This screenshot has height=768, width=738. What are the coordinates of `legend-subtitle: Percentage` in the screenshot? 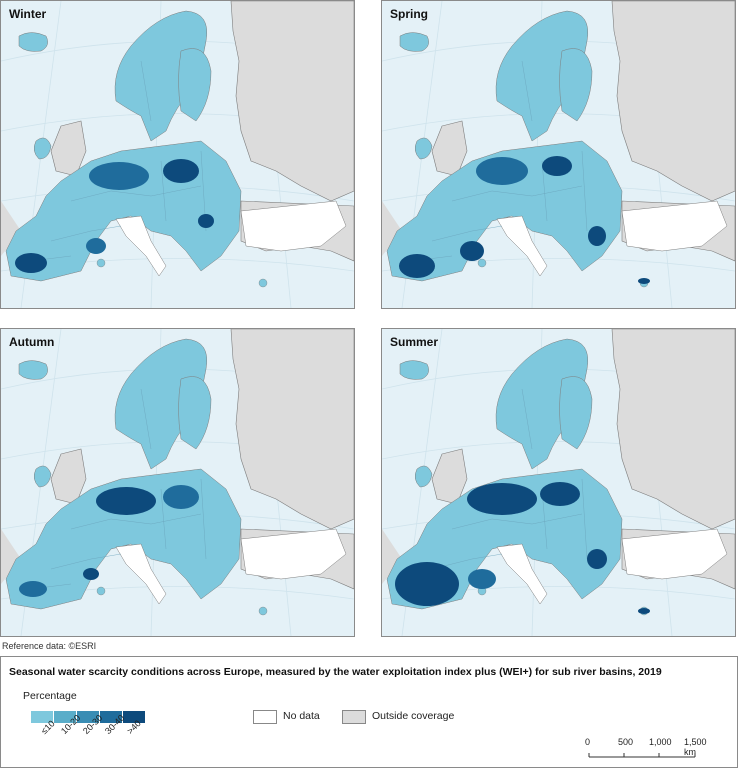 It's located at (50, 696).